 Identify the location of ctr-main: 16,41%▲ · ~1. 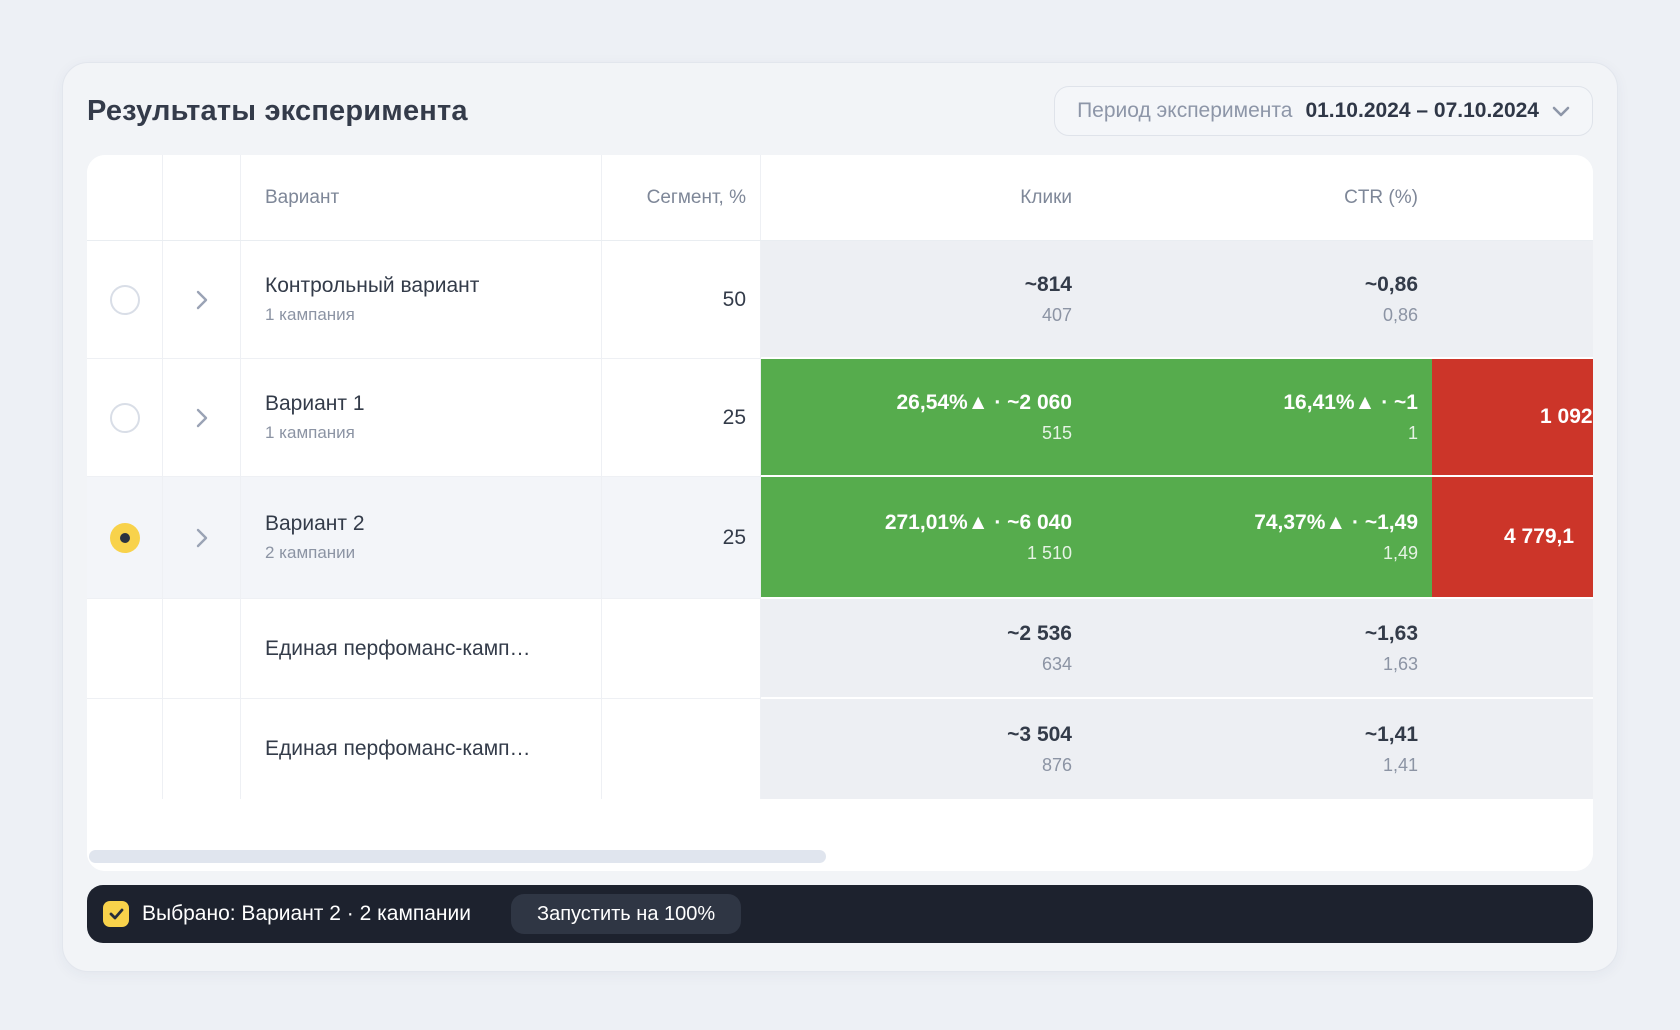
(1350, 402).